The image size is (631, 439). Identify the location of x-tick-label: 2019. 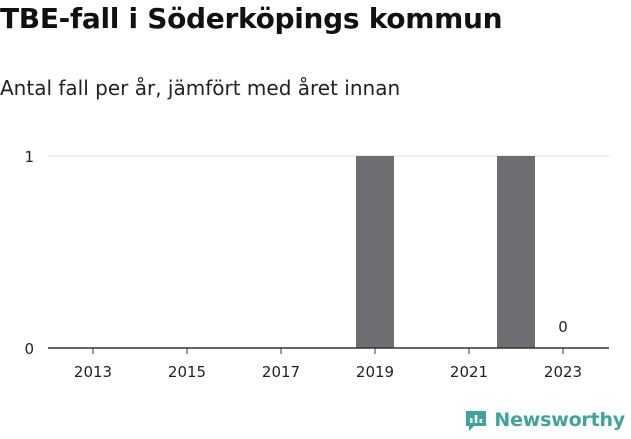
(375, 372).